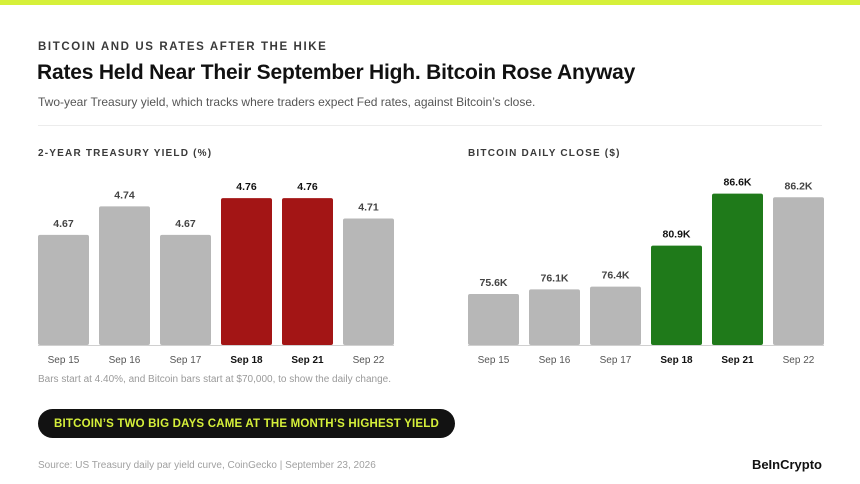 The width and height of the screenshot is (860, 484). I want to click on btc-chart-title: BITCOIN DAILY CLOSE ($), so click(544, 153).